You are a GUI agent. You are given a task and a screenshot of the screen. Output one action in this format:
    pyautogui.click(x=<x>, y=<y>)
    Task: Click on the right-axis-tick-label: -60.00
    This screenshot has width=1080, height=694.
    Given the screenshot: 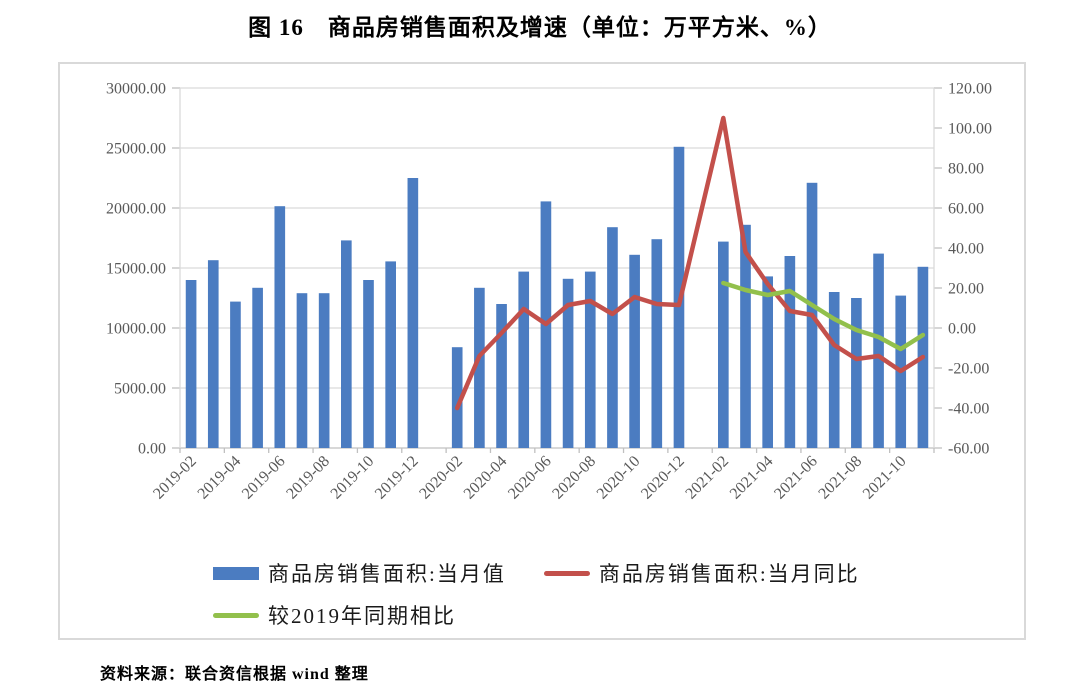 What is the action you would take?
    pyautogui.click(x=968, y=449)
    